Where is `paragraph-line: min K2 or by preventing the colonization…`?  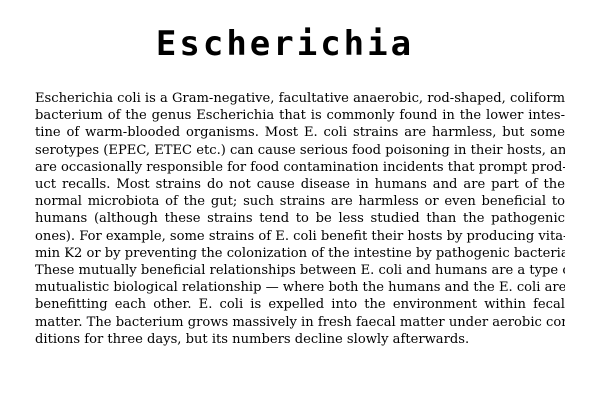
paragraph-line: min K2 or by preventing the colonization… is located at coordinates (300, 253).